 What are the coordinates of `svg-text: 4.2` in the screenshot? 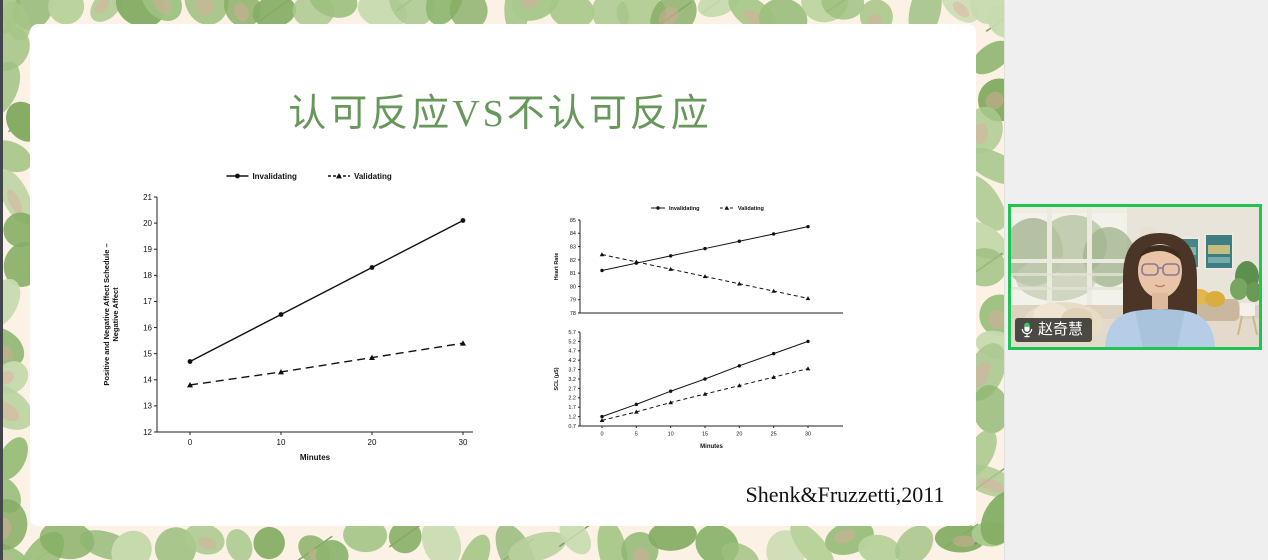 It's located at (572, 361).